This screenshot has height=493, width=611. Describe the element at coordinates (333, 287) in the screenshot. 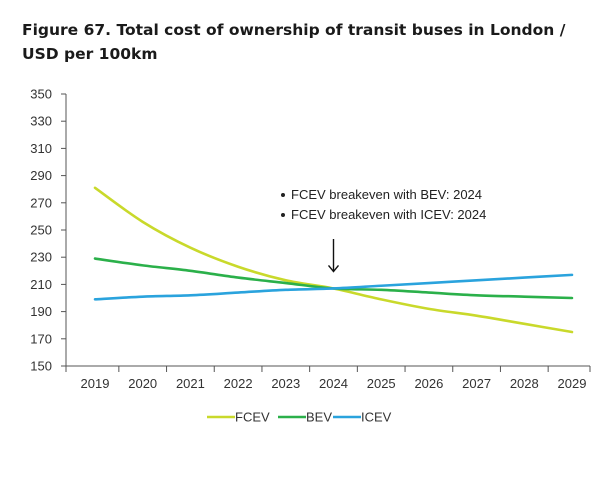

I see `series-line-icev` at that location.